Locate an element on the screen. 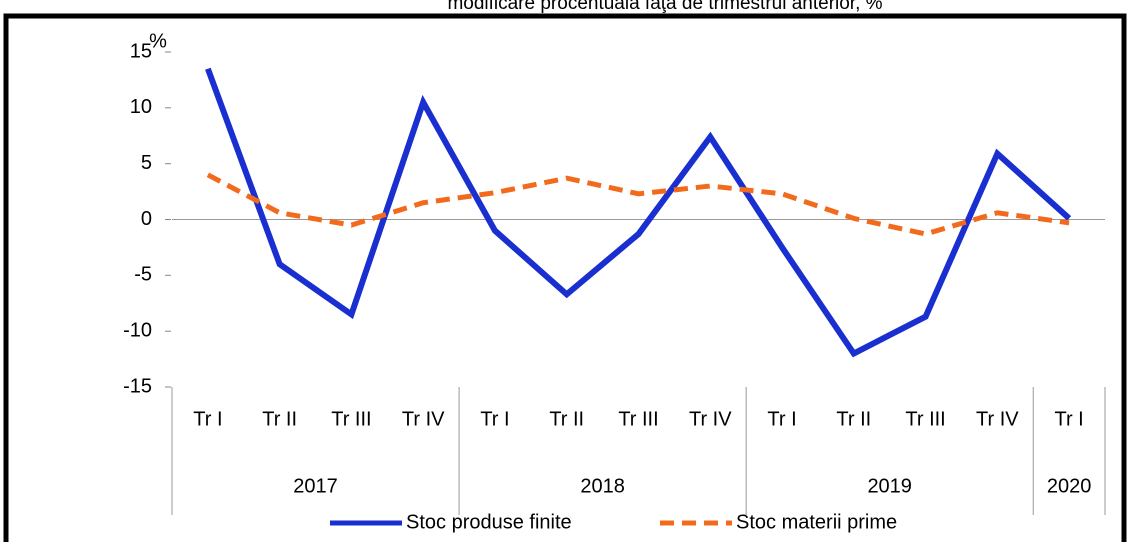  y-tick-label: 15 is located at coordinates (141, 51).